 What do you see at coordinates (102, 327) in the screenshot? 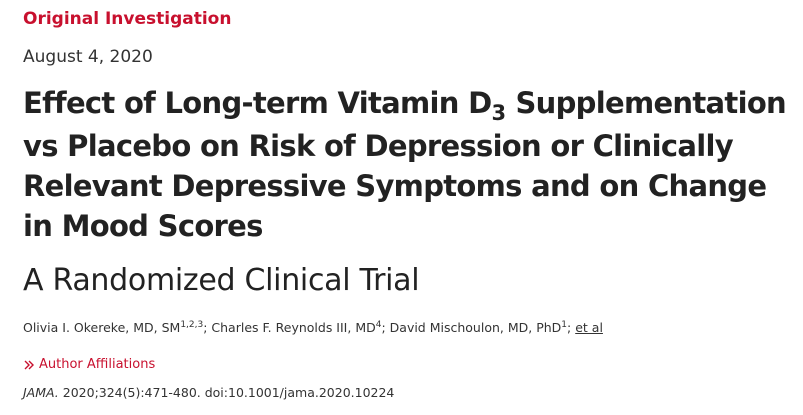
I see `author-name: Olivia I. Okereke, MD, SM` at bounding box center [102, 327].